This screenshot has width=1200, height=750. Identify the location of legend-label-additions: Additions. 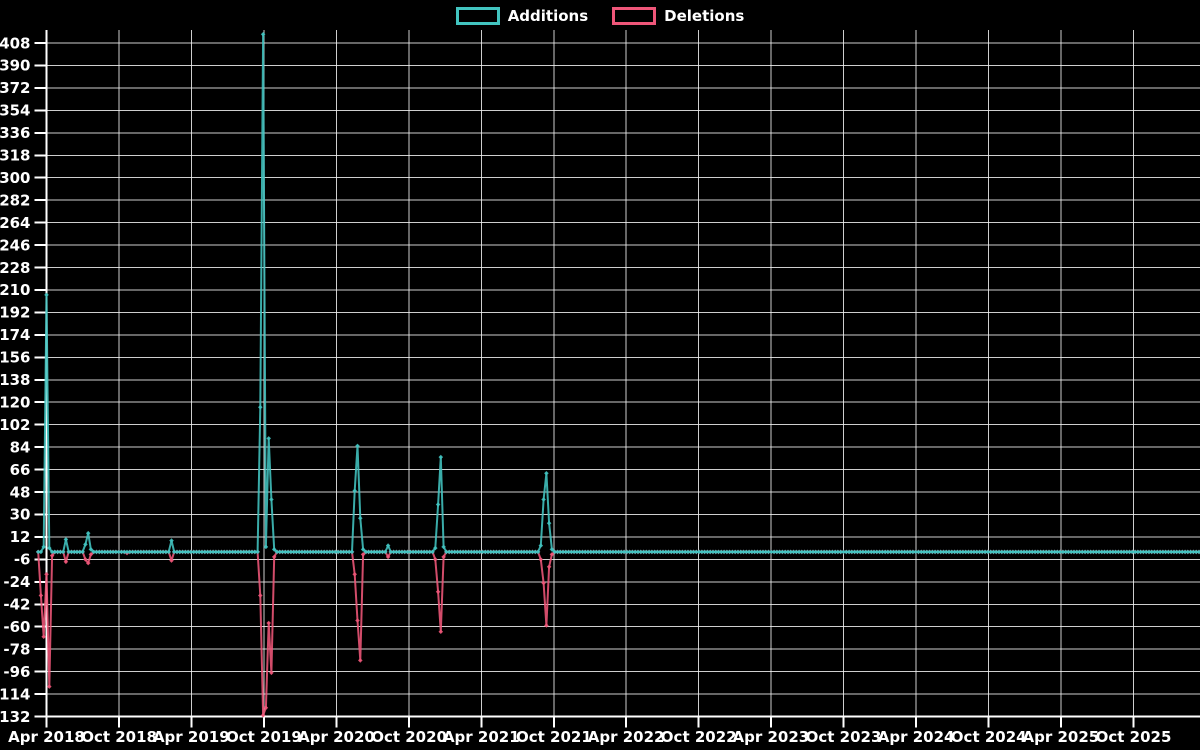
(548, 15).